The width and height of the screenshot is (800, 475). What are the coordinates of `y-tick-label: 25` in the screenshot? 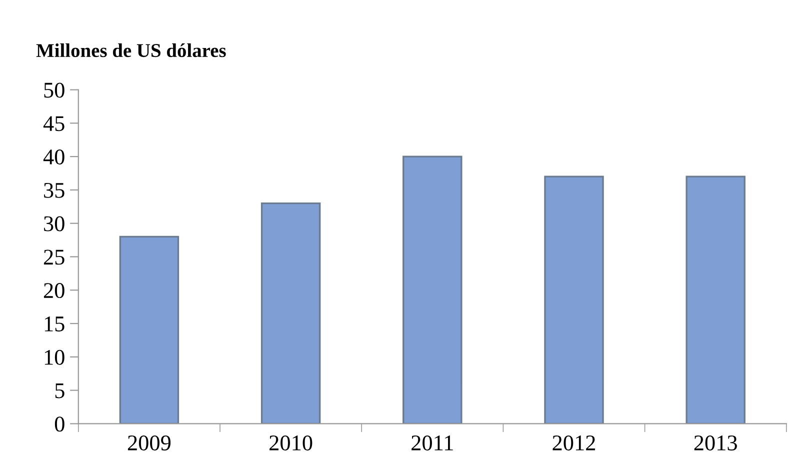 It's located at (54, 257).